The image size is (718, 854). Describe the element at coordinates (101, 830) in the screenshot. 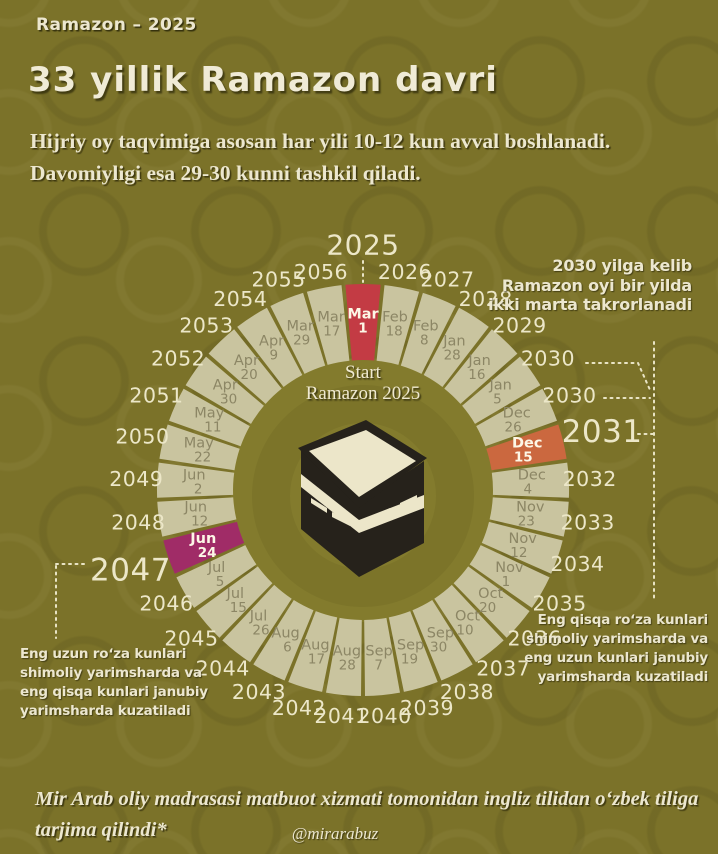

I see `footer-note-line-2: tarjima qilindi*` at that location.